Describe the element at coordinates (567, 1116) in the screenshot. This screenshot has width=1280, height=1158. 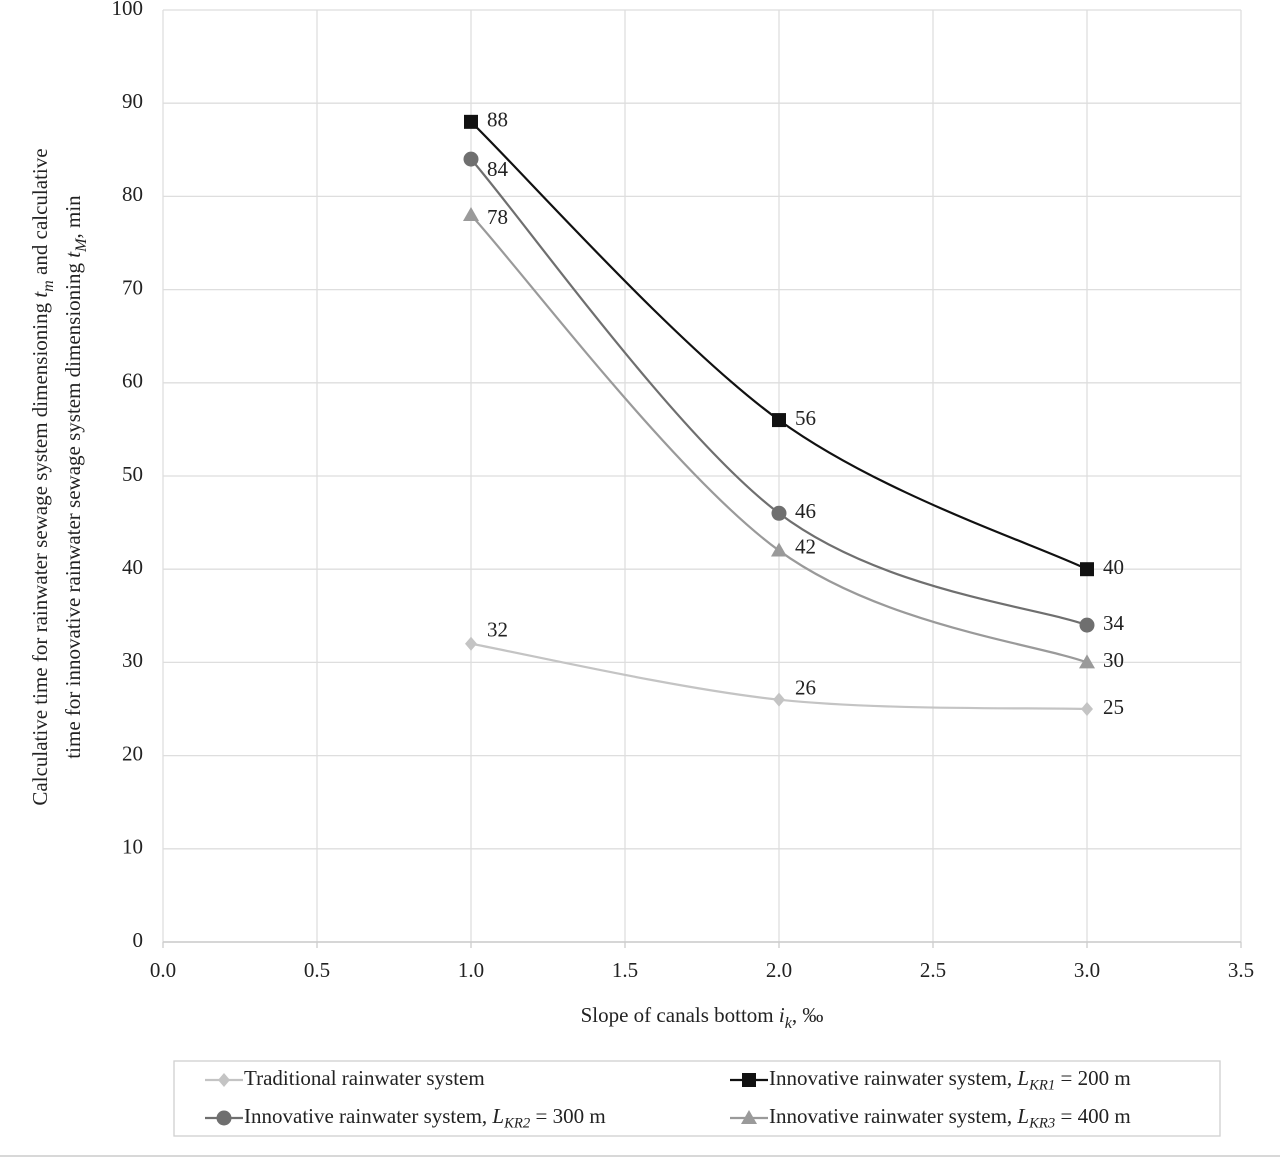
I see `text-run: = 300 m` at that location.